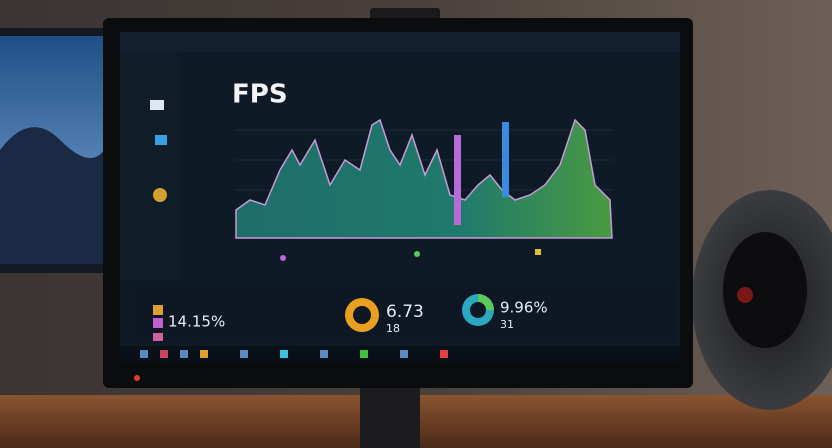  Describe the element at coordinates (150, 166) in the screenshot. I see `sidebar` at that location.